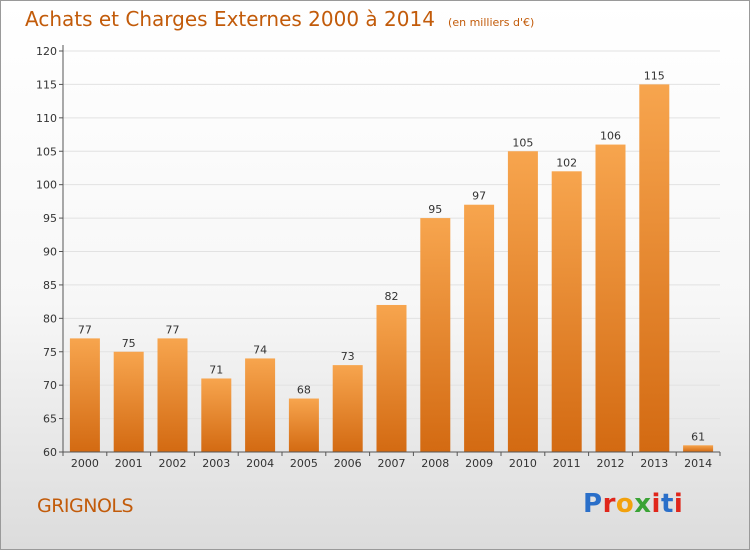  I want to click on bar-2011, so click(566, 312).